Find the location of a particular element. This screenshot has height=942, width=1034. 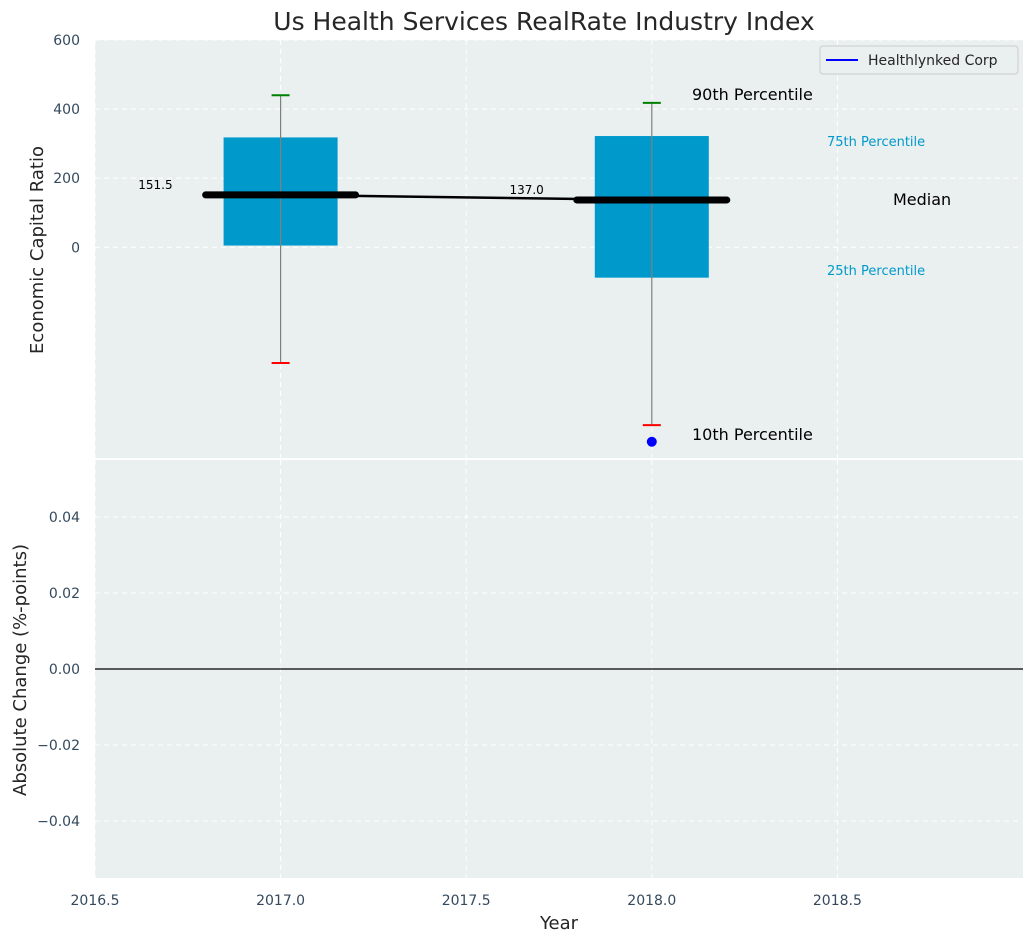

top-y-tick-labels: 0 200 400 600 is located at coordinates (66, 144).